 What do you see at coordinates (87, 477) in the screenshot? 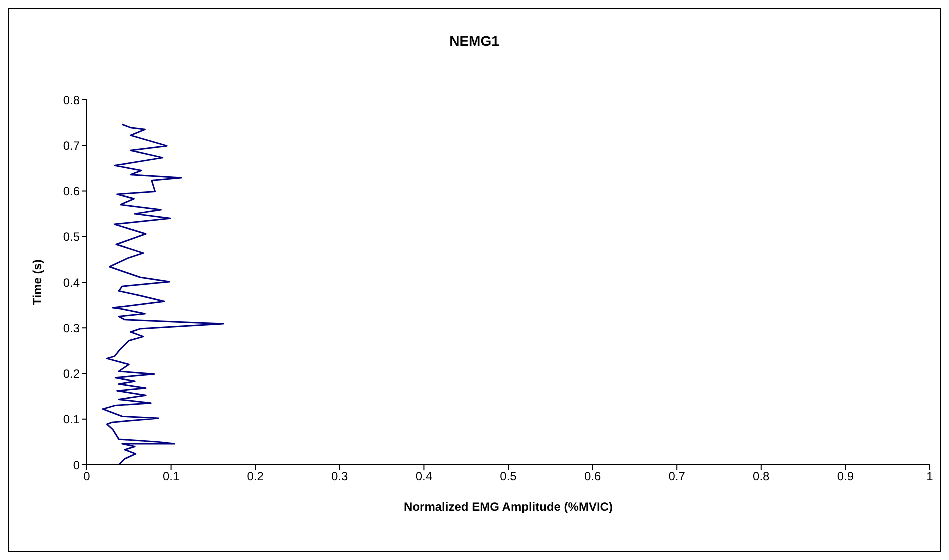
I see `x-tick-label: 0` at bounding box center [87, 477].